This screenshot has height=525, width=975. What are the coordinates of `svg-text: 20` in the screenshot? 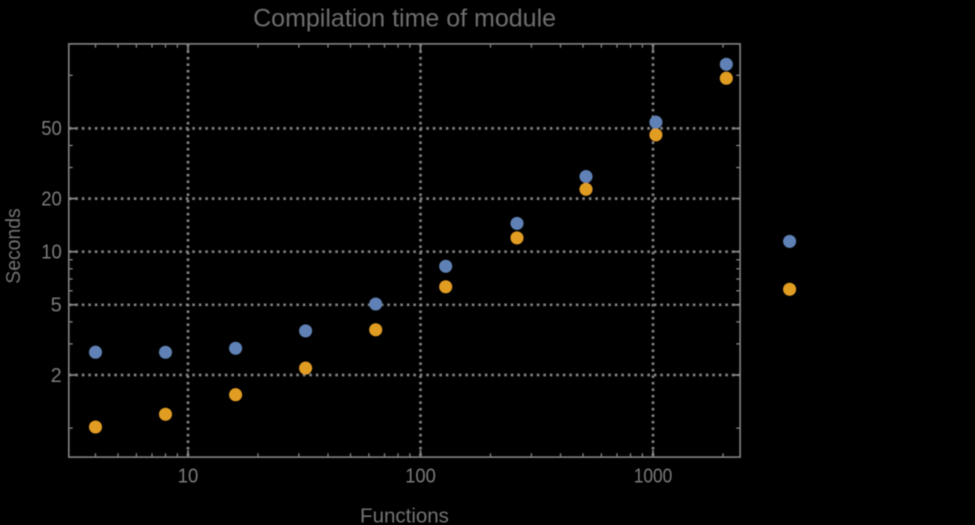 It's located at (51, 199).